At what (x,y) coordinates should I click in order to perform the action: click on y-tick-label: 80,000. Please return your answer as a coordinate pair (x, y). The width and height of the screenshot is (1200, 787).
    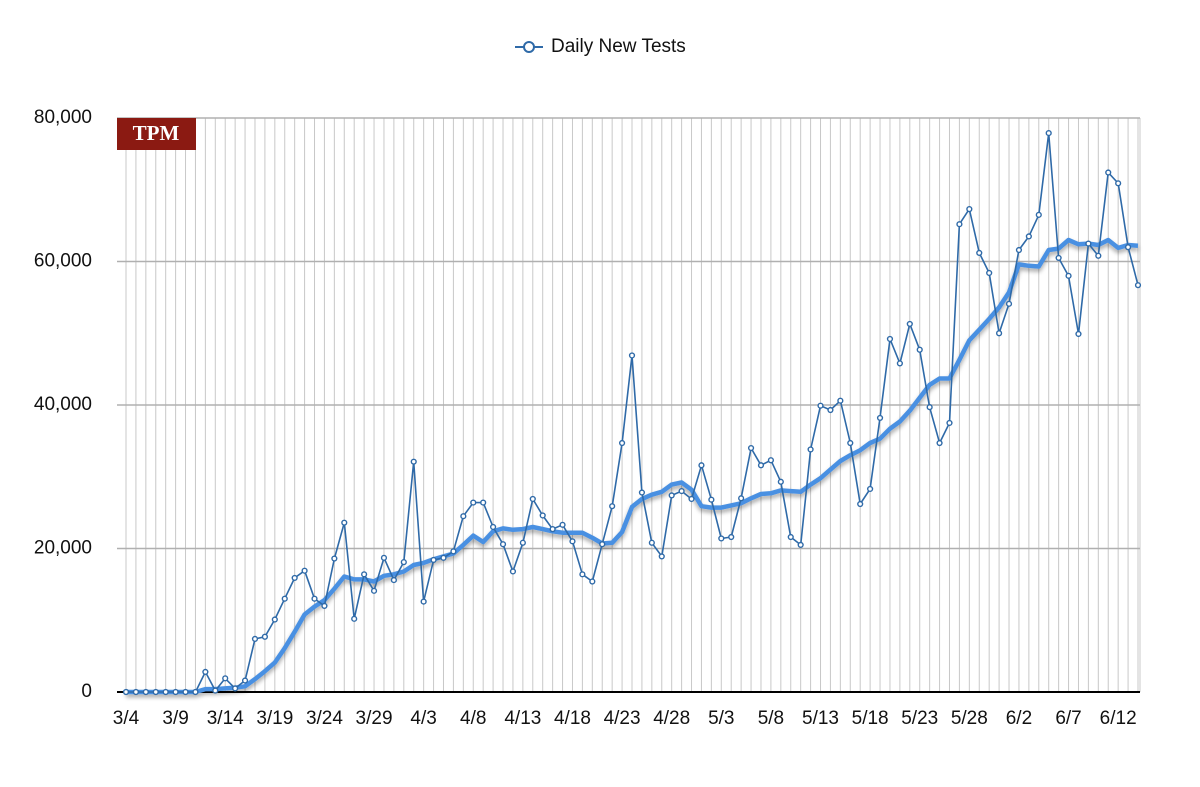
    Looking at the image, I should click on (63, 117).